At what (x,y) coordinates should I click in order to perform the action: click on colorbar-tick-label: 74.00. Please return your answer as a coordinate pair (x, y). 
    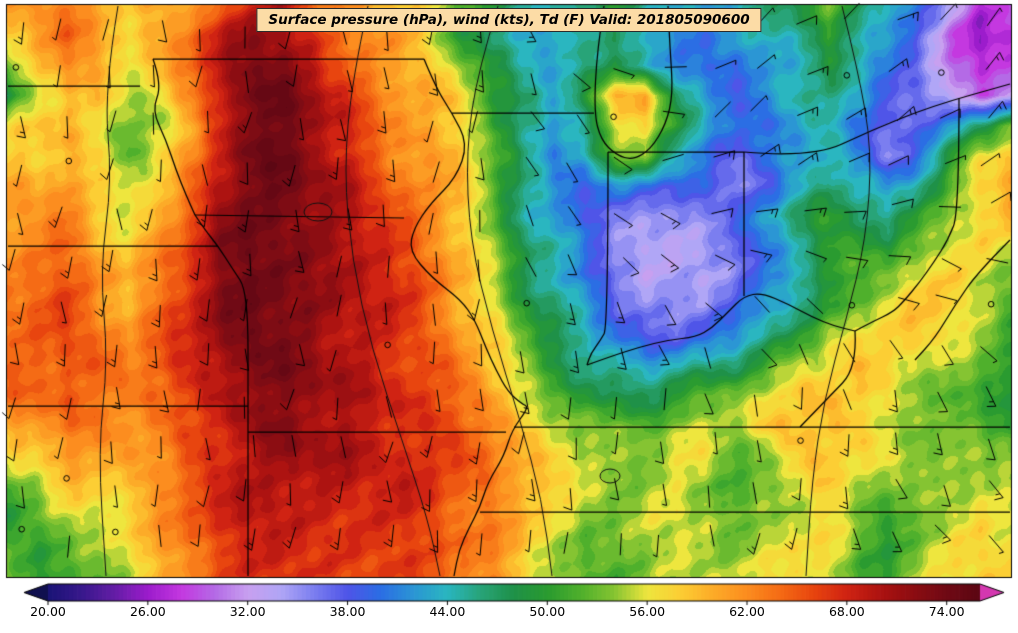
    Looking at the image, I should click on (946, 611).